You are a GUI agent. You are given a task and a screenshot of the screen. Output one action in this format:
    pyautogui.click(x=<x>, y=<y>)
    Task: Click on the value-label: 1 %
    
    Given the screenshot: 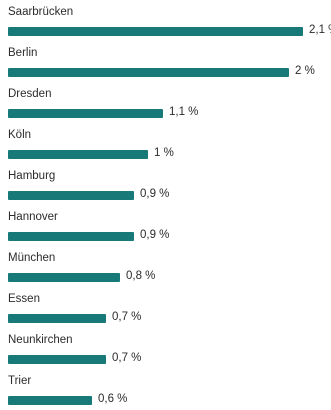 What is the action you would take?
    pyautogui.click(x=164, y=153)
    